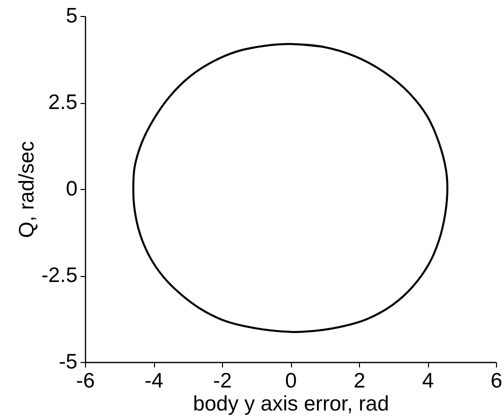 This screenshot has height=417, width=504. I want to click on y-tick-label: -5, so click(68, 362).